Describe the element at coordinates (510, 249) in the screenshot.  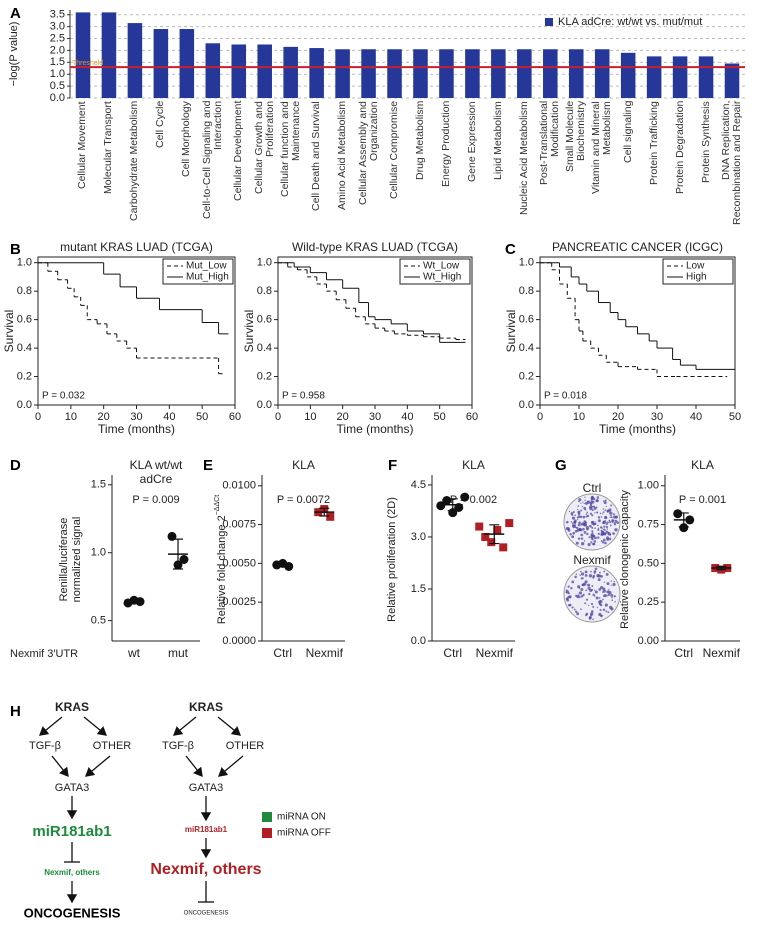
I see `panel-label: C` at that location.